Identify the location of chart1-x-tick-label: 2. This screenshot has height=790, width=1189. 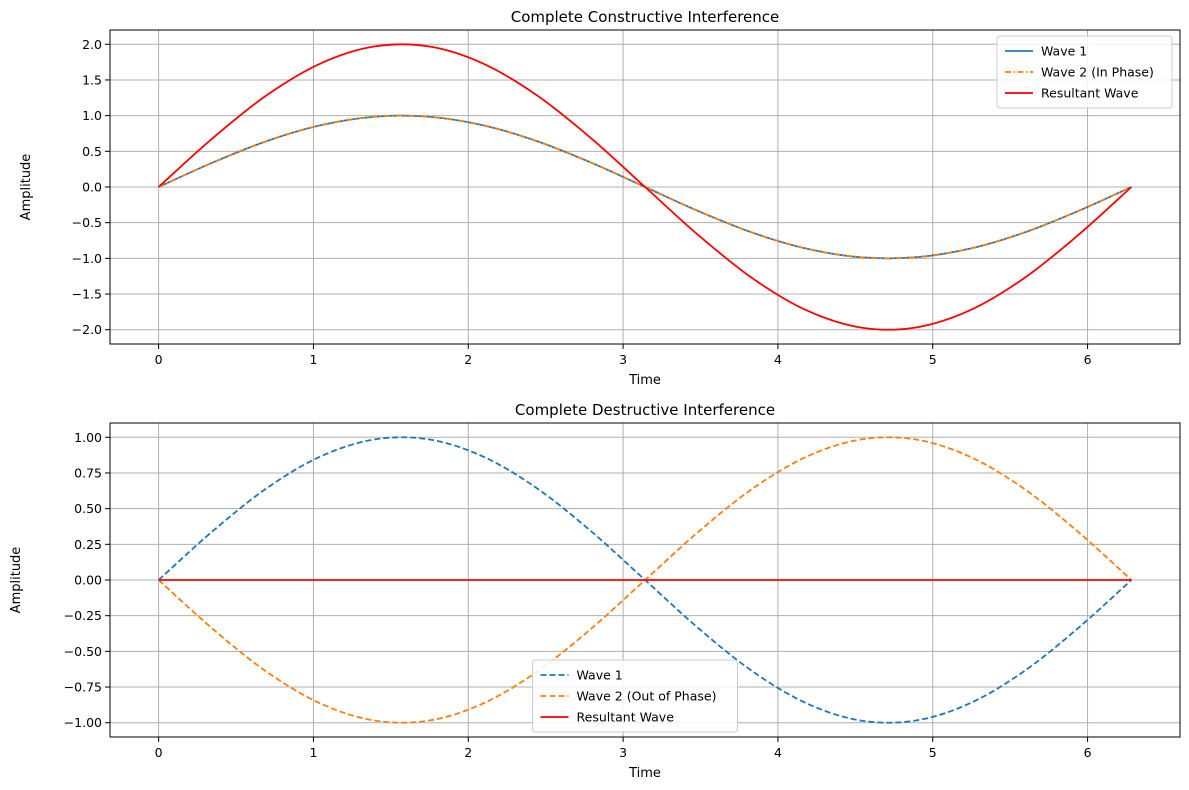
(468, 359).